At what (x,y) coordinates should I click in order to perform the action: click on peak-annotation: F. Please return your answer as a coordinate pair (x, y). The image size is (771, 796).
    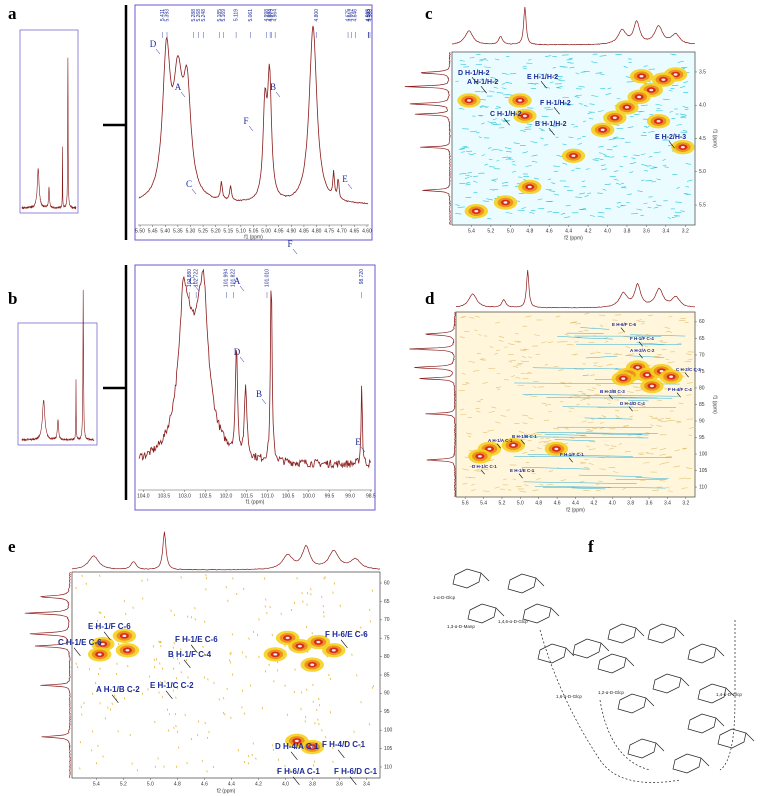
    Looking at the image, I should click on (245, 121).